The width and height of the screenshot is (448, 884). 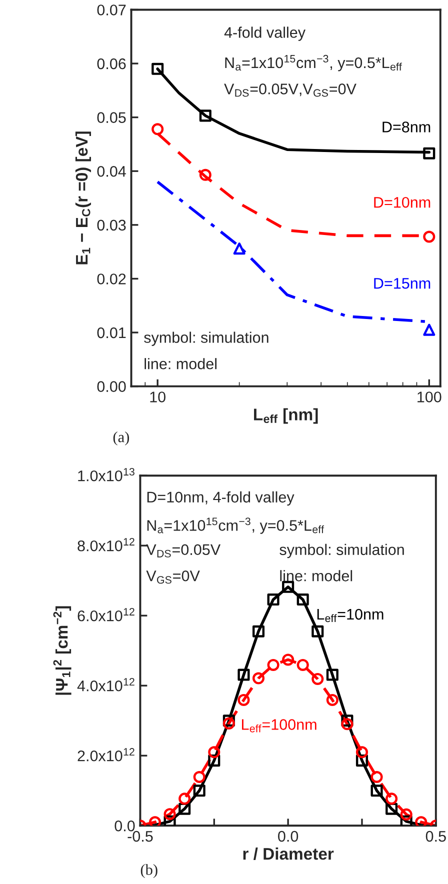 What do you see at coordinates (220, 498) in the screenshot?
I see `annotation: D=10nm, 4-fold valley` at bounding box center [220, 498].